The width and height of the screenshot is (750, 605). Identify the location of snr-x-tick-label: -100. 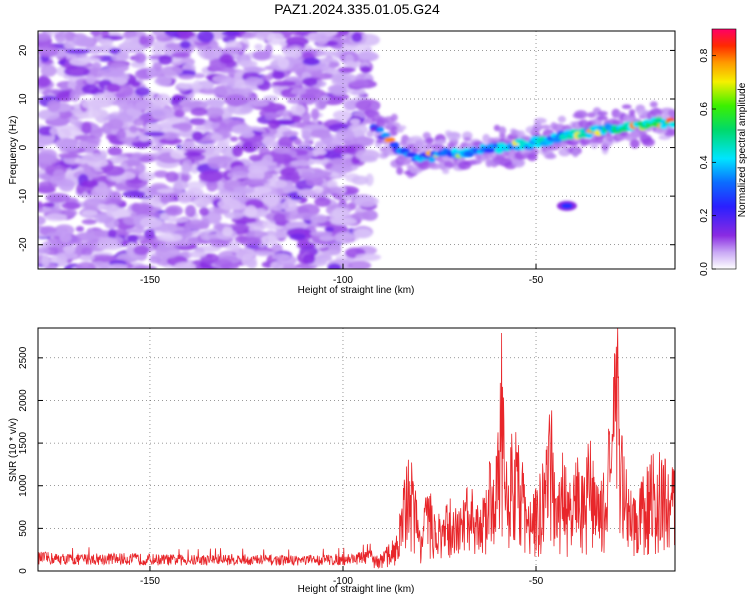
(343, 581).